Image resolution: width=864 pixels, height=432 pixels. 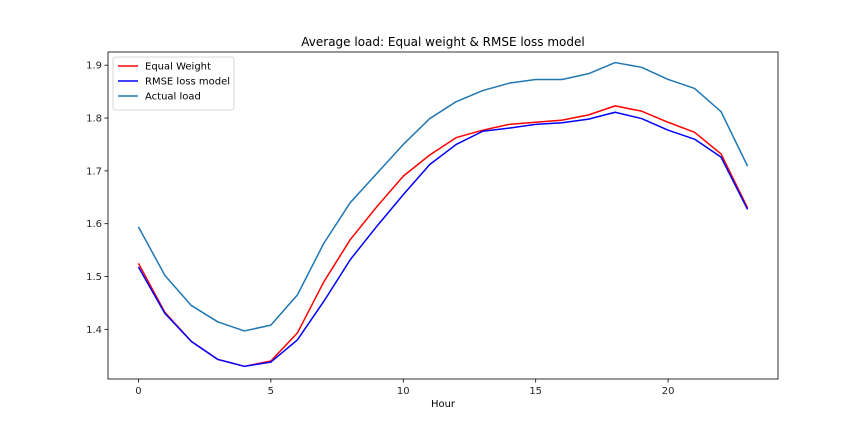 I want to click on y-tick-label: 1.7, so click(x=94, y=171).